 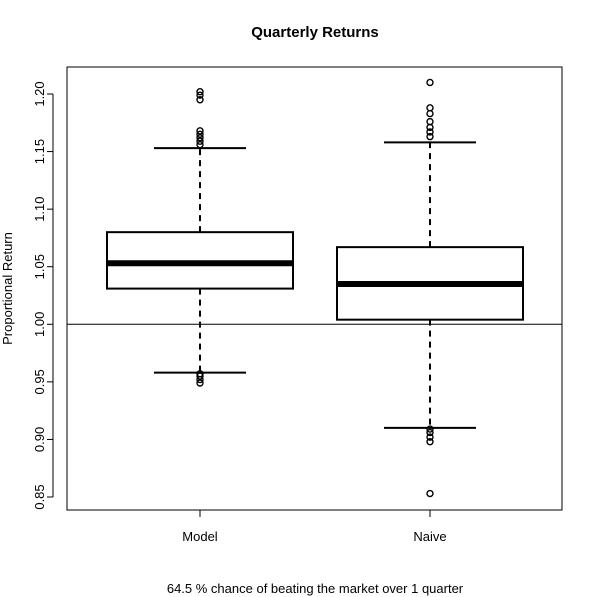 What do you see at coordinates (39, 496) in the screenshot?
I see `y-tick-label: 0.85` at bounding box center [39, 496].